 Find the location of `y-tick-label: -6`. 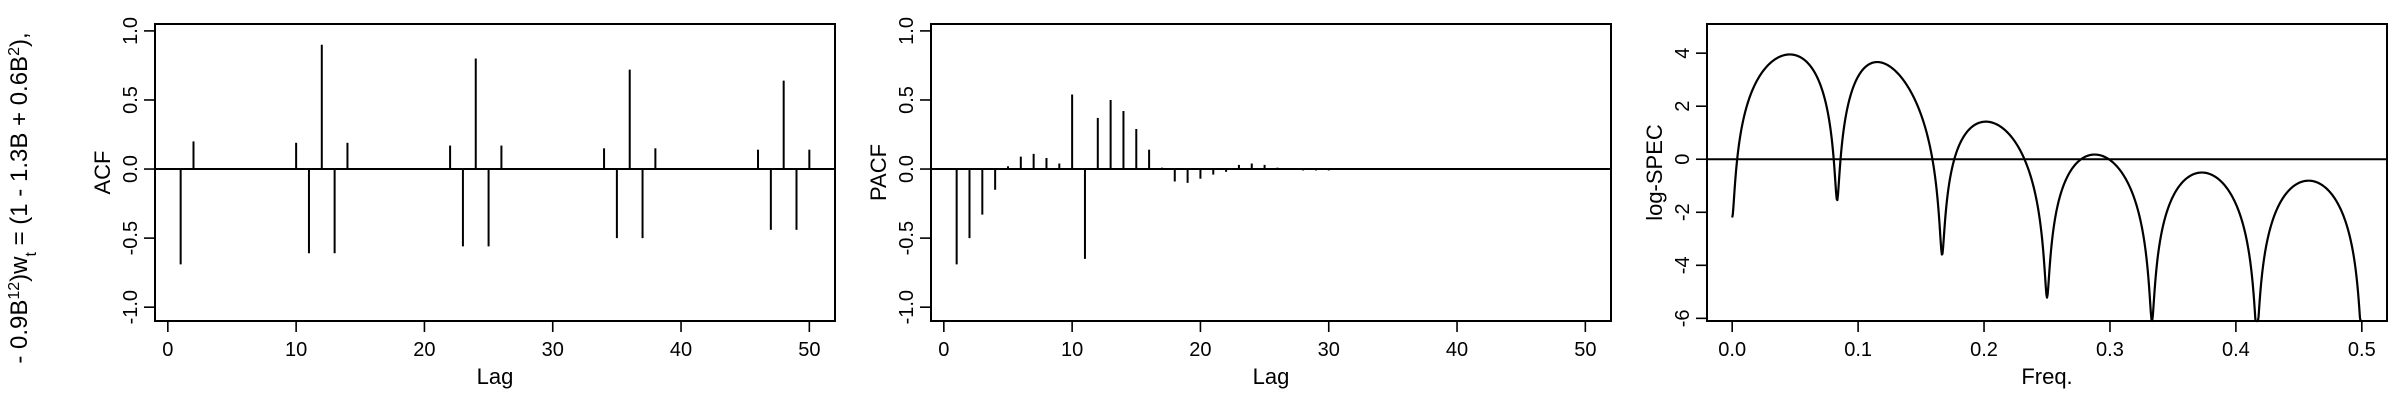

y-tick-label: -6 is located at coordinates (1683, 318).